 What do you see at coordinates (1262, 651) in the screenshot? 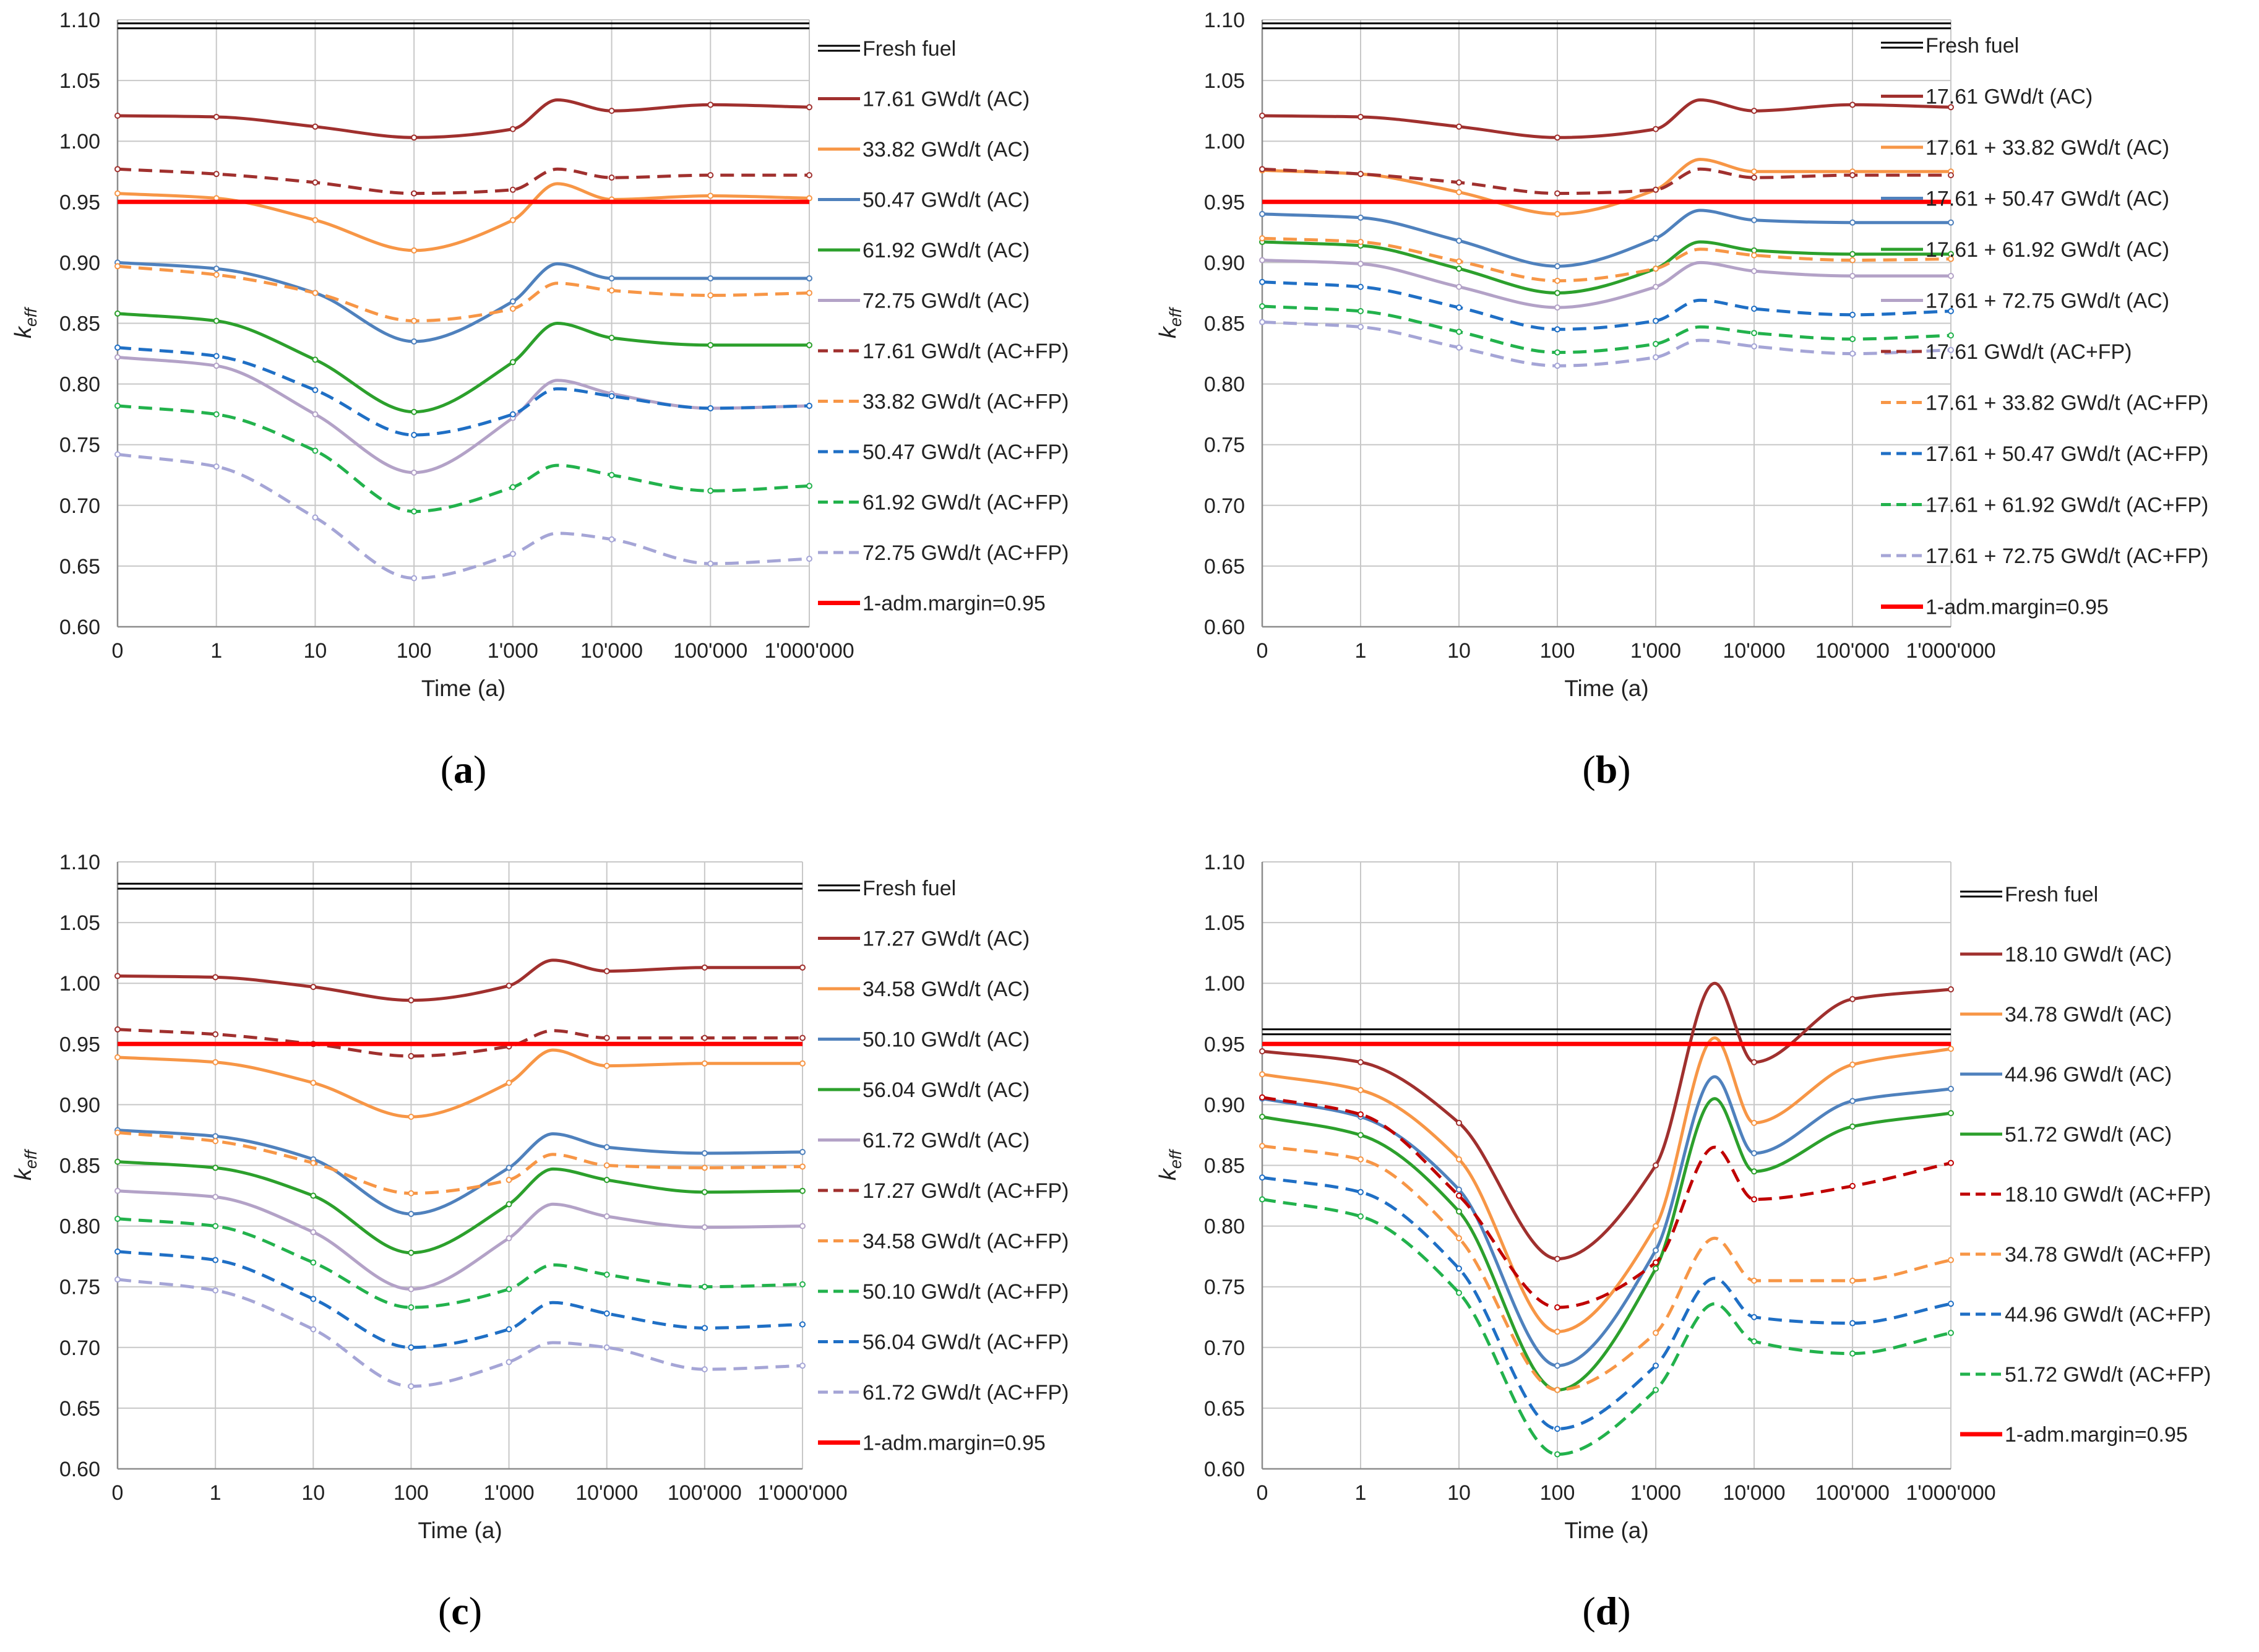
I see `x-tick-label: 0` at bounding box center [1262, 651].